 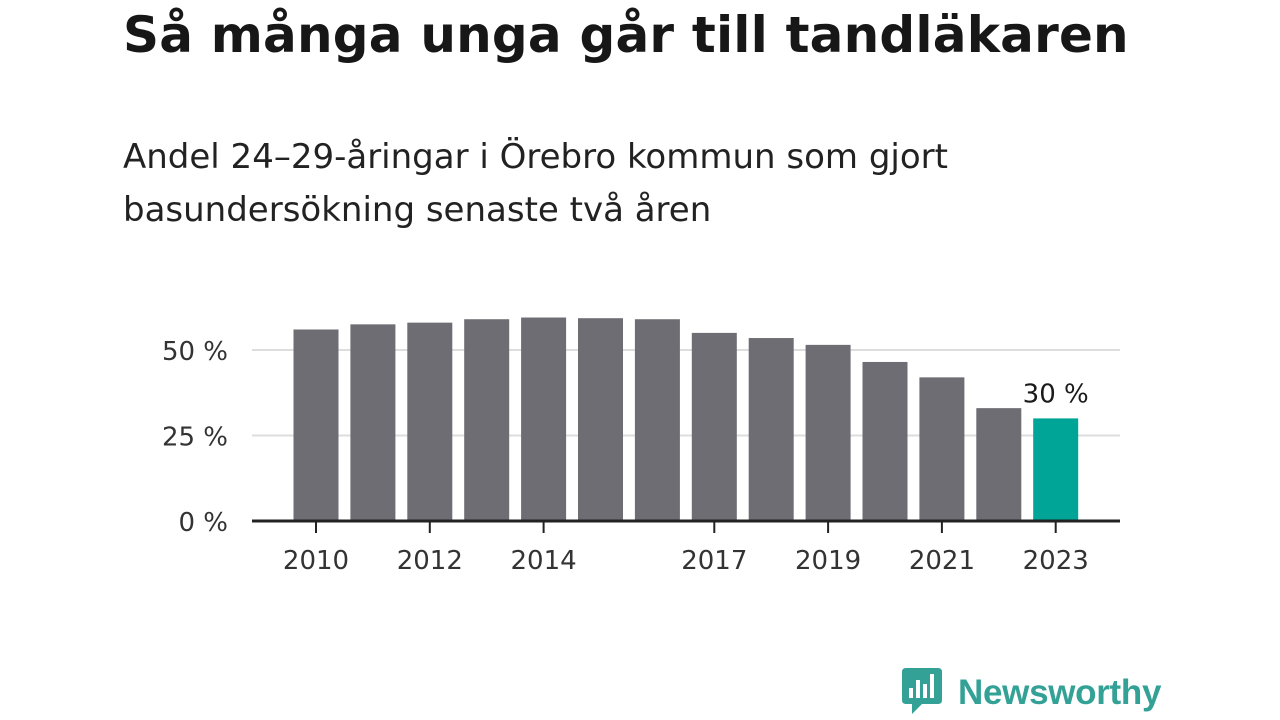 What do you see at coordinates (195, 352) in the screenshot?
I see `y-tick-label: 50 %` at bounding box center [195, 352].